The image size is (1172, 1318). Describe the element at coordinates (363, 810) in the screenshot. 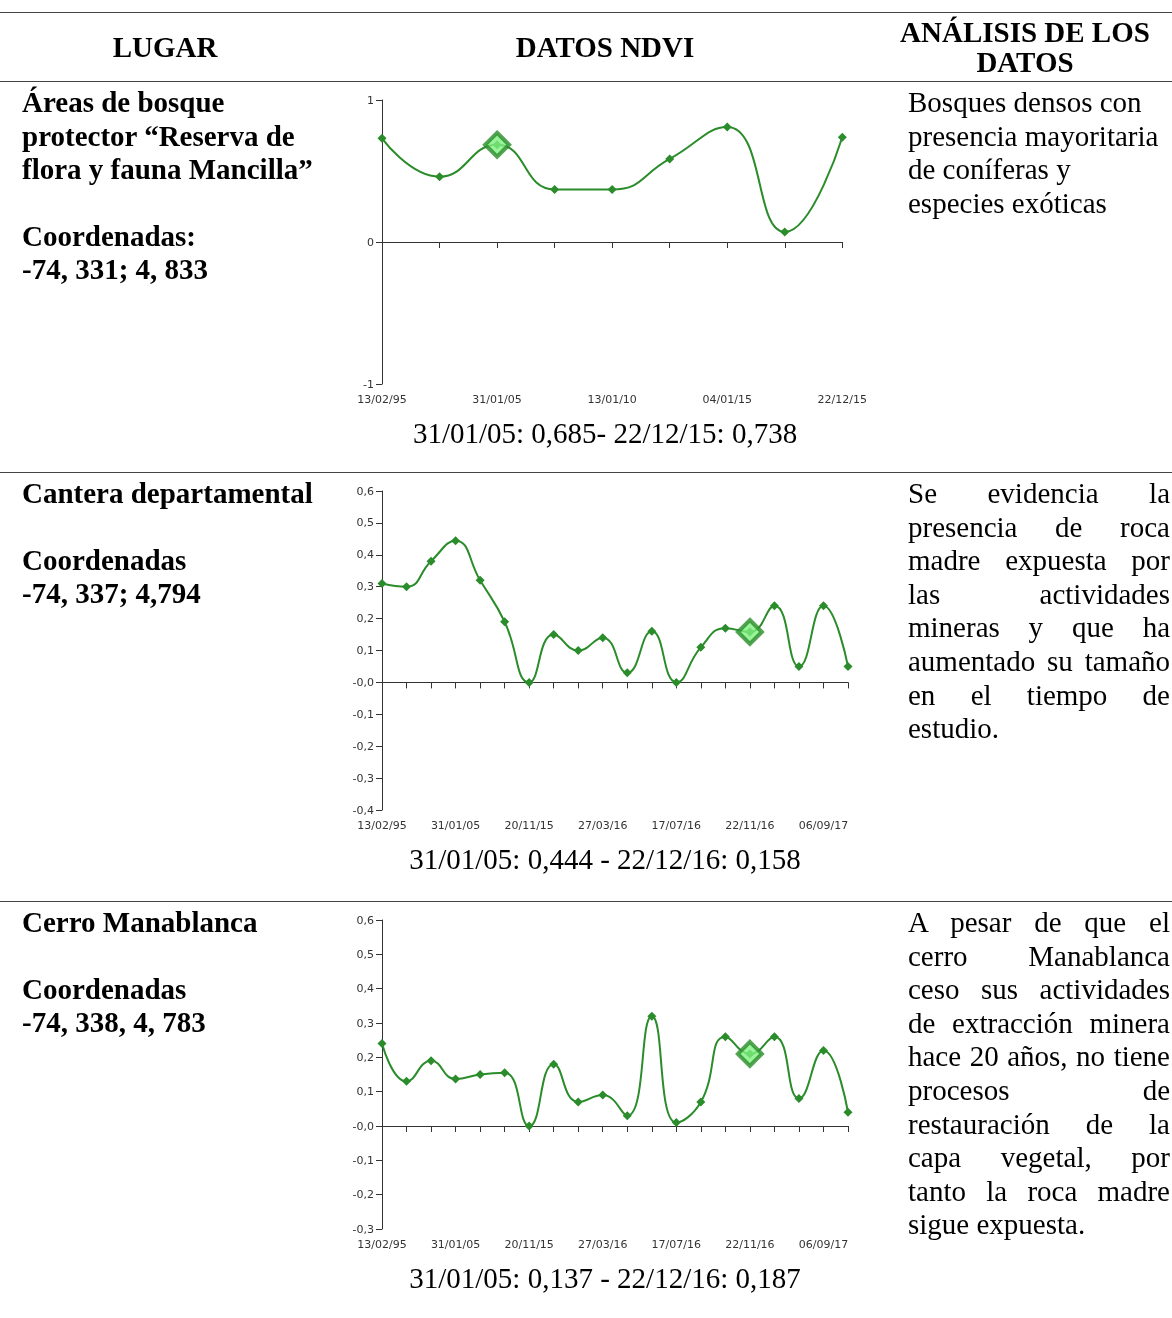

I see `y-tick-label: -0,4` at that location.